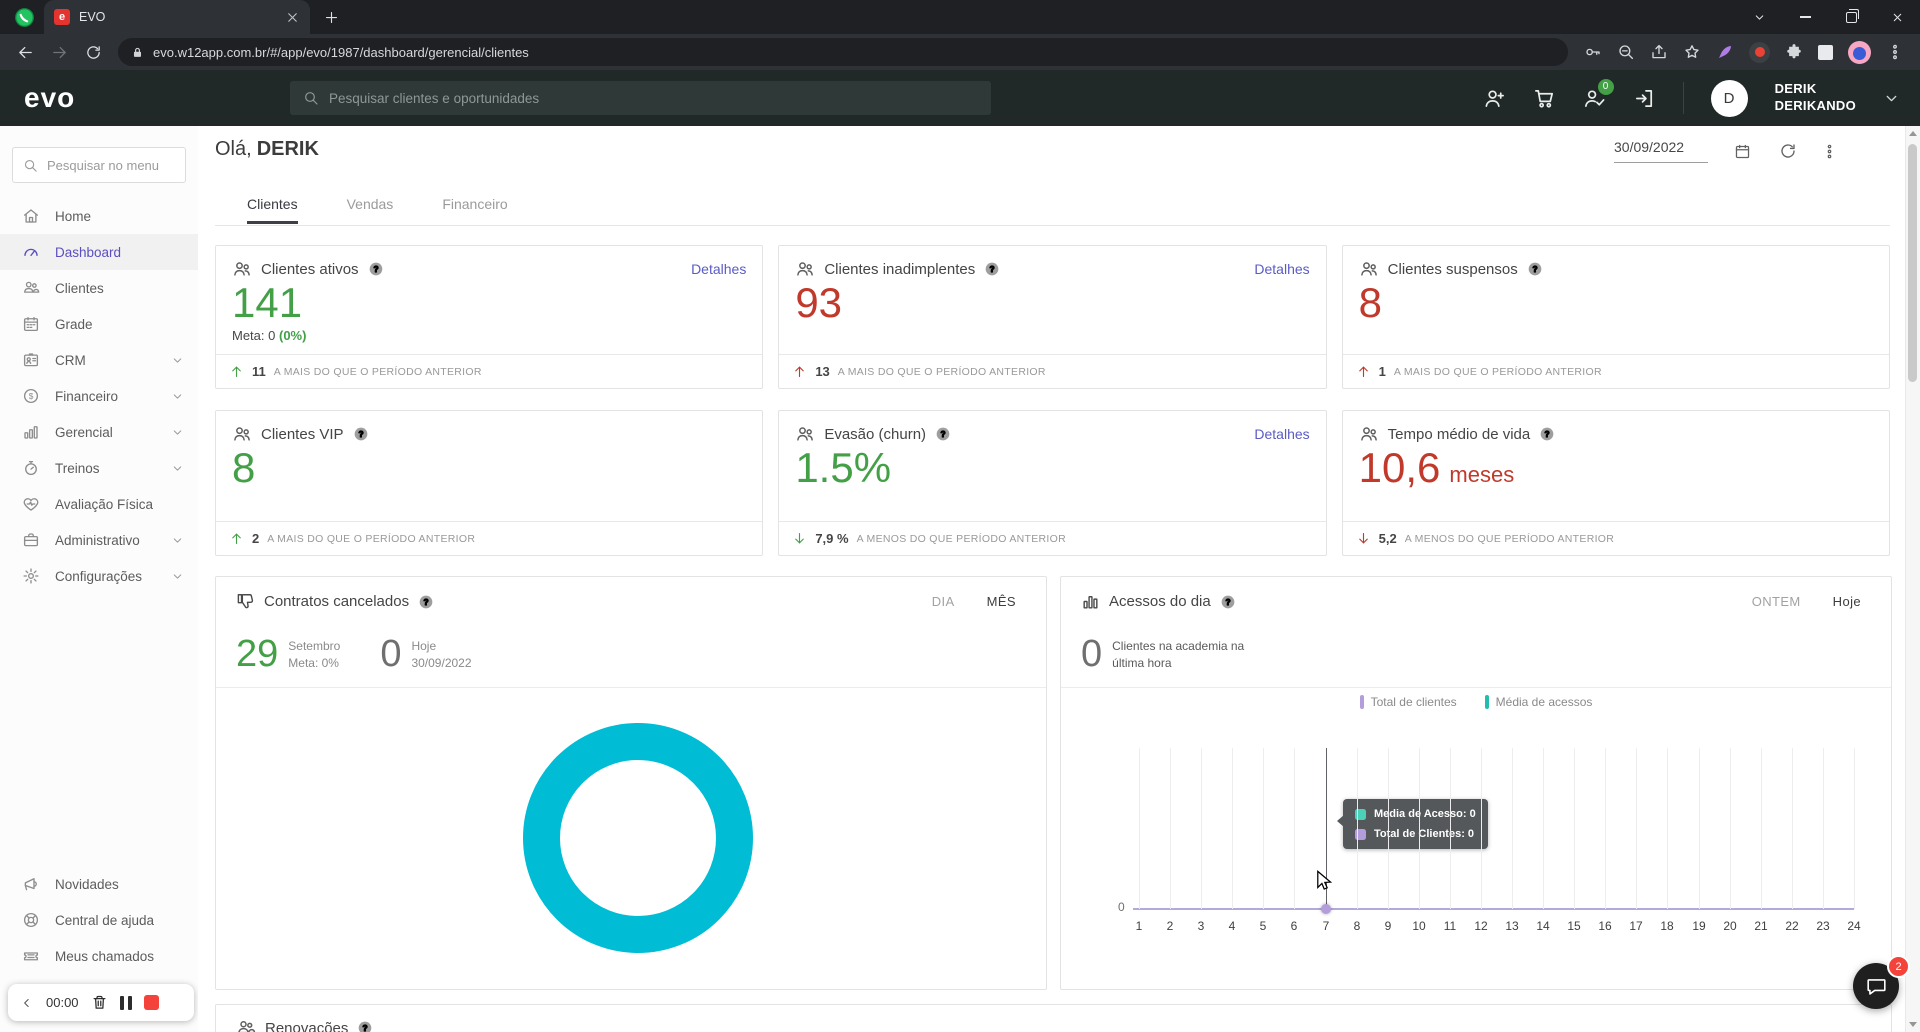 The image size is (1920, 1032). Describe the element at coordinates (99, 504) in the screenshot. I see `sidebar-item-avaliacao-fisica: Avaliação Física` at that location.